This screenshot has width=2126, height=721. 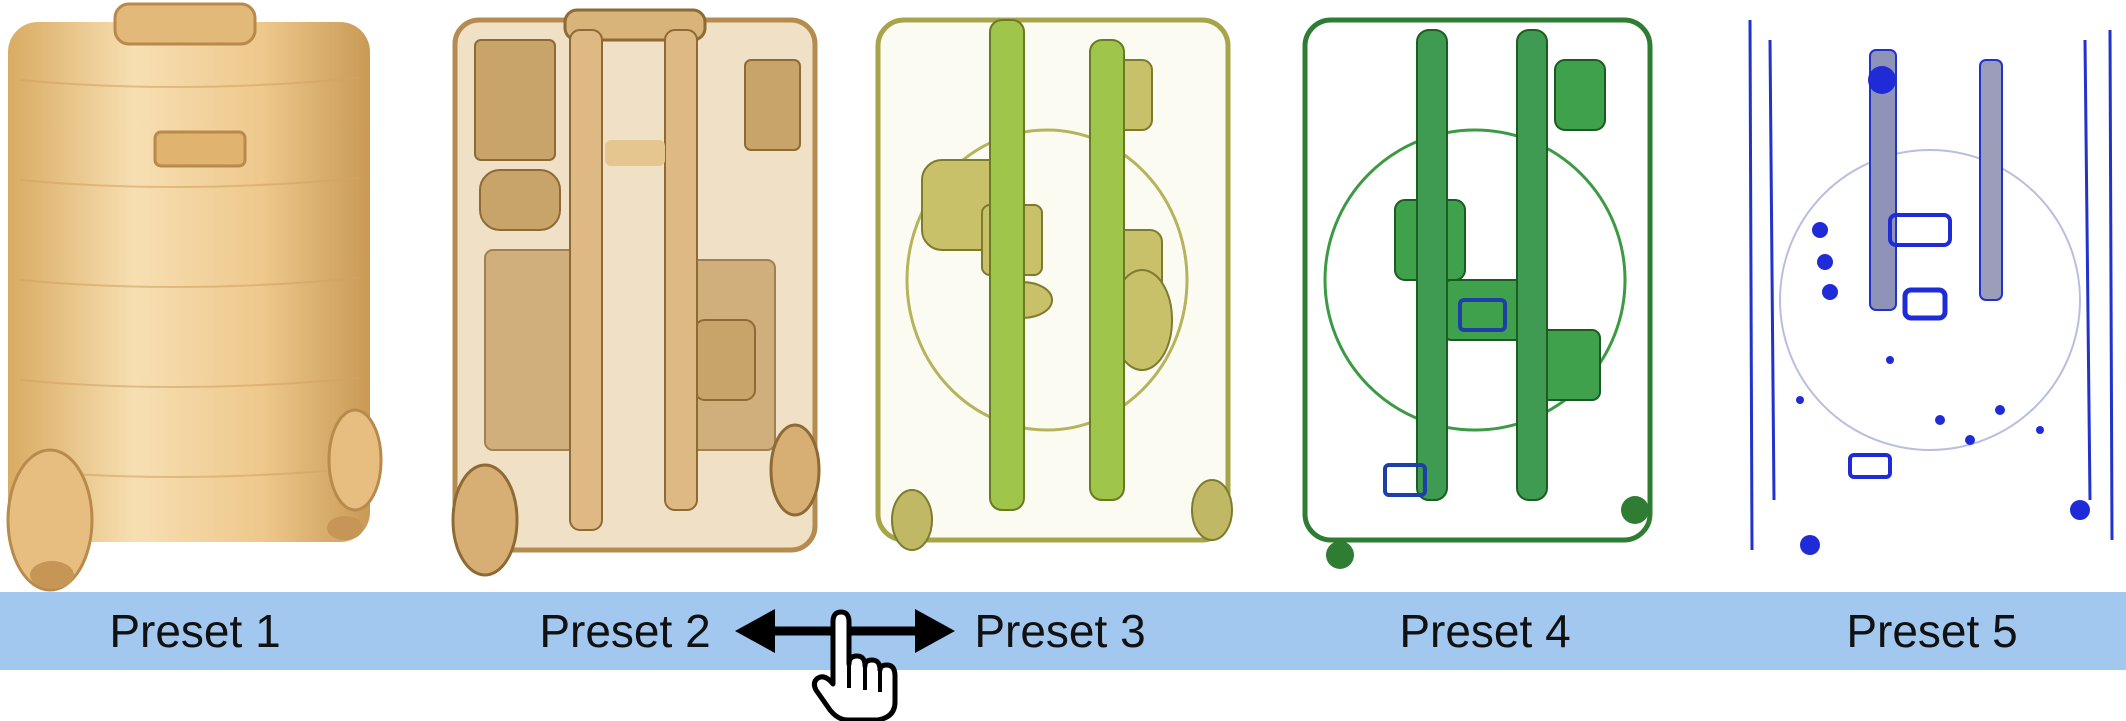 What do you see at coordinates (1932, 631) in the screenshot?
I see `preset-5-label: Preset 5` at bounding box center [1932, 631].